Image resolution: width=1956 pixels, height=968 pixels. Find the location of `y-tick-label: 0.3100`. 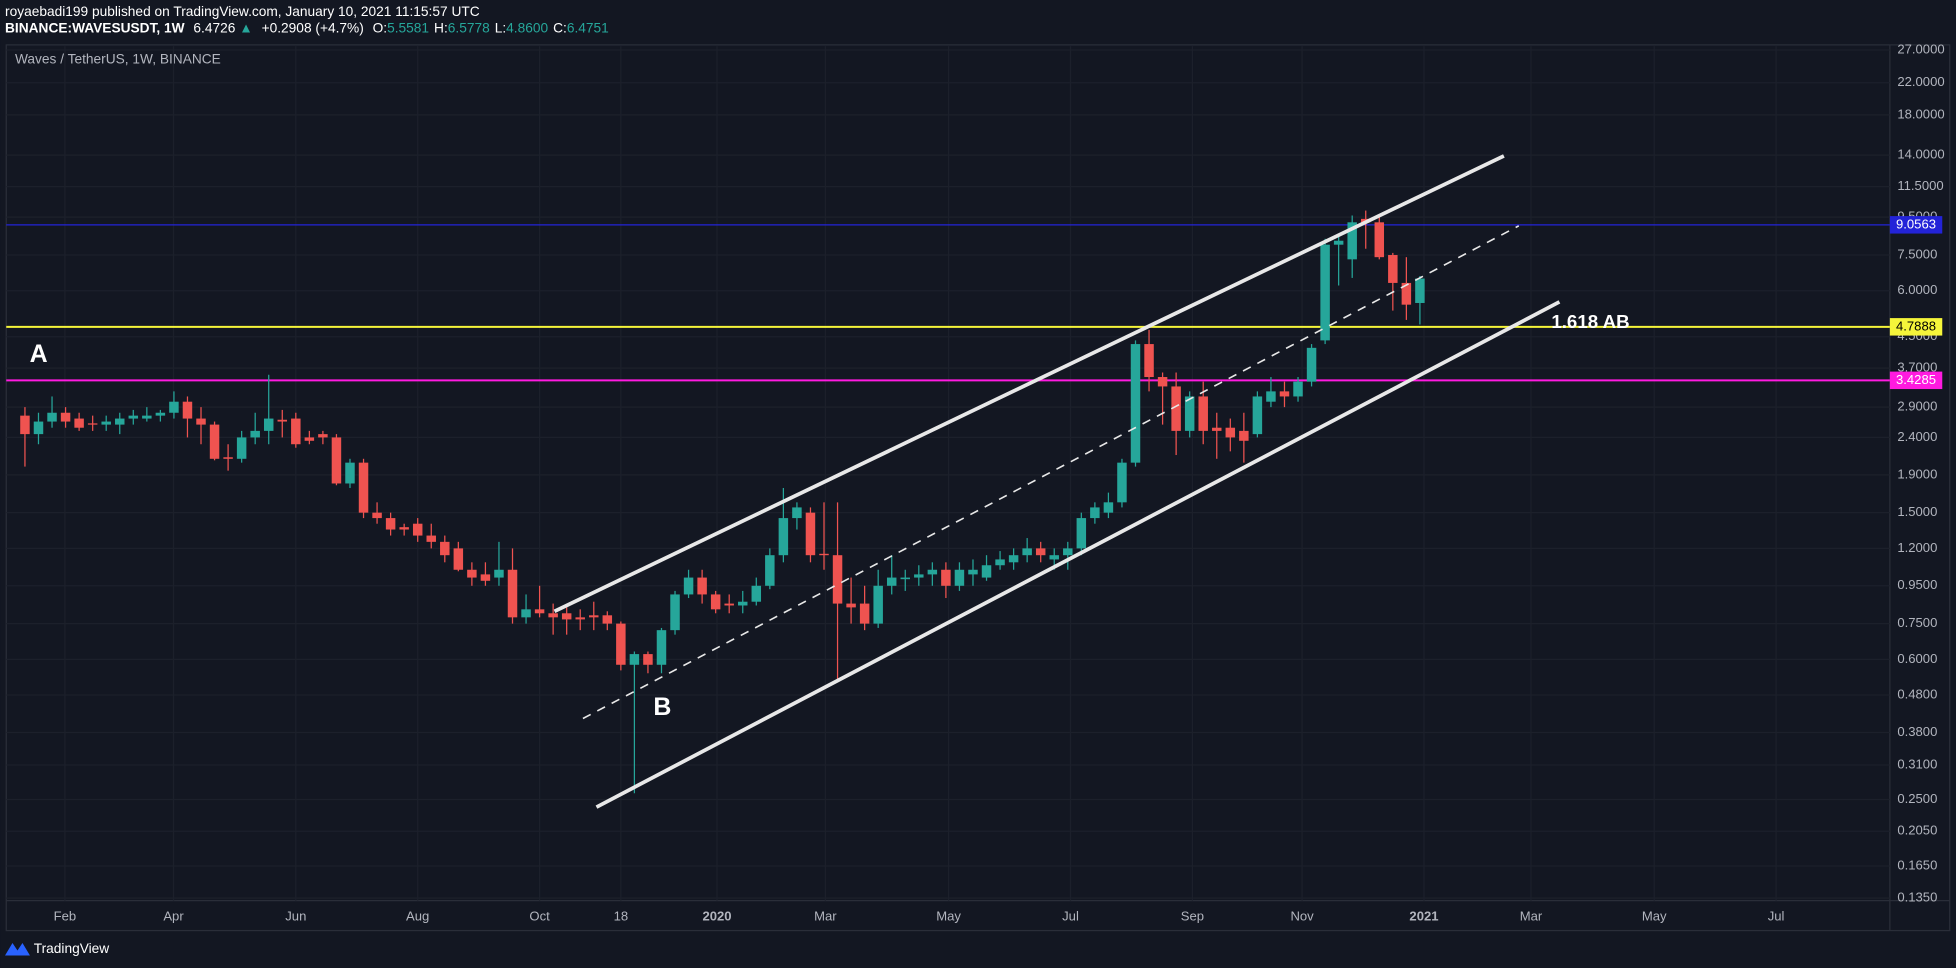

y-tick-label: 0.3100 is located at coordinates (1917, 764).